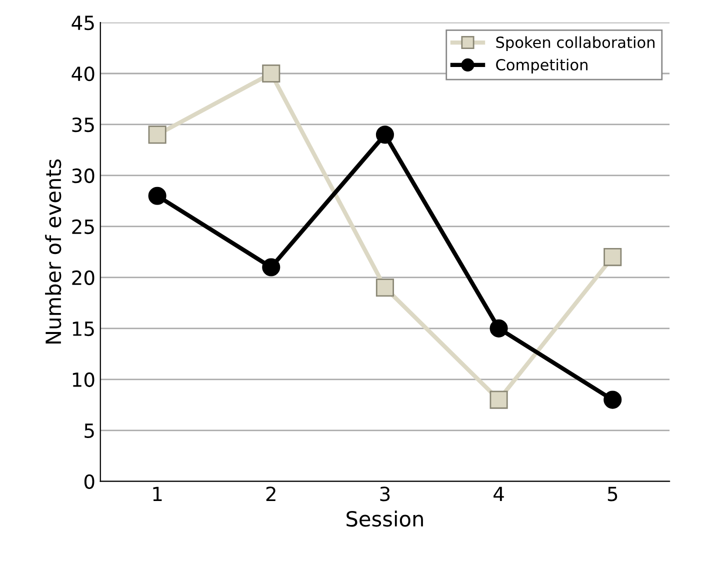  I want to click on x-tick-label: 1, so click(157, 493).